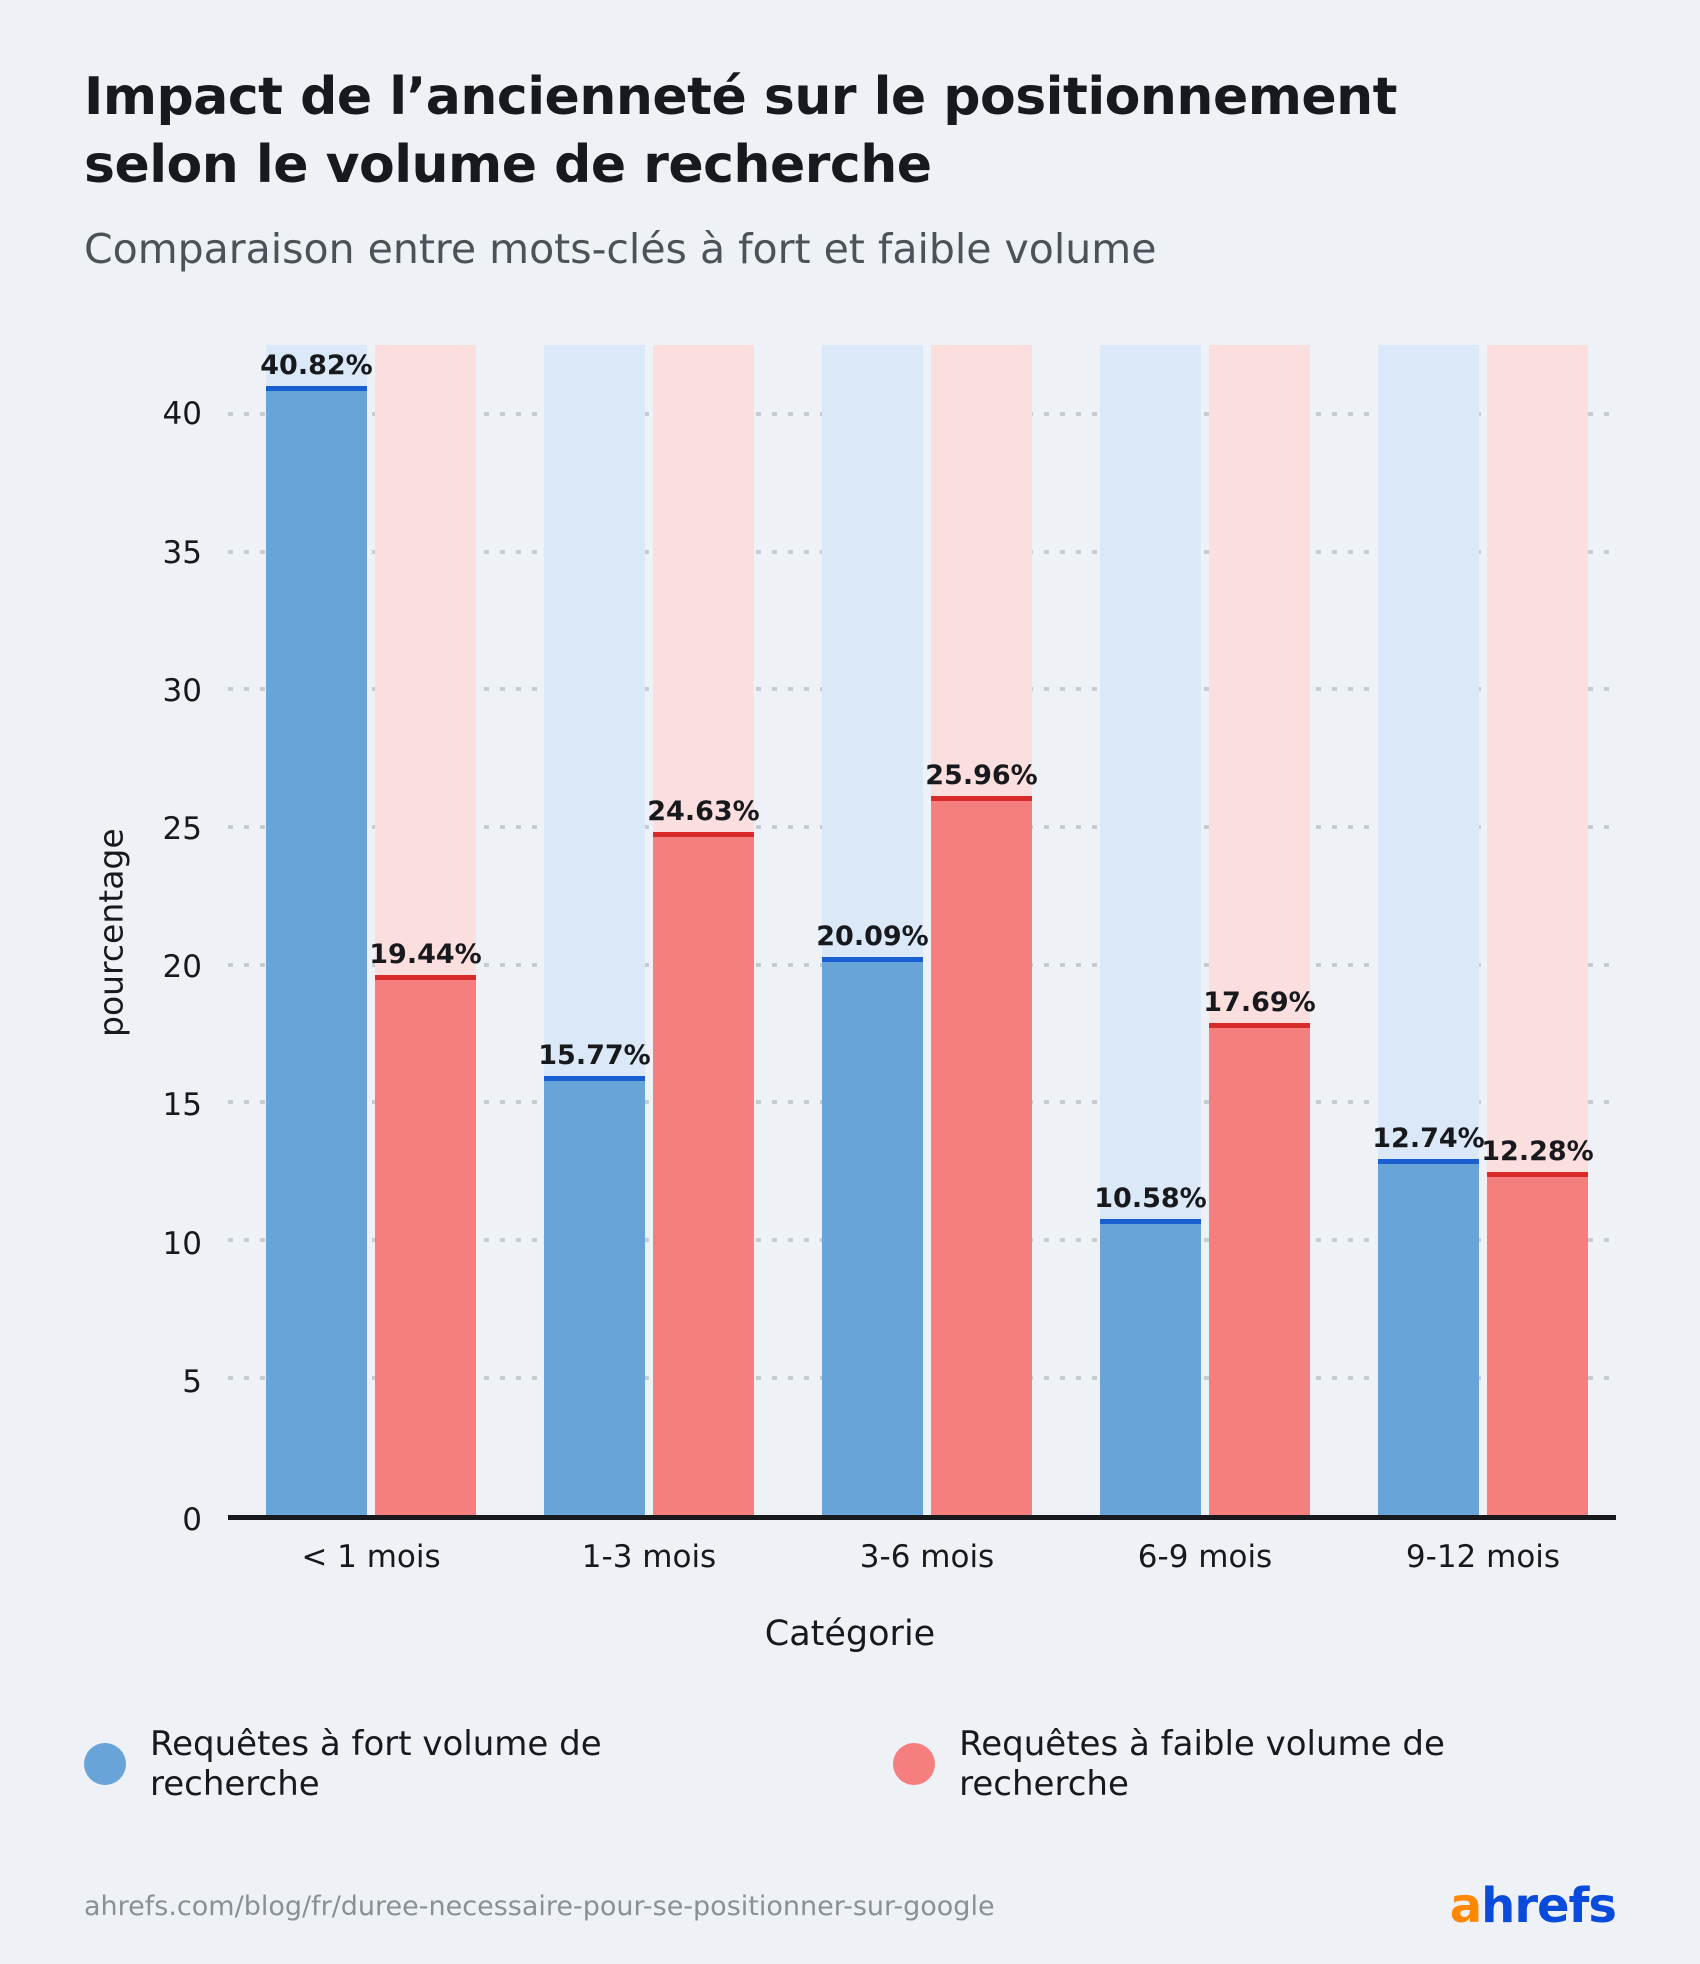 Image resolution: width=1700 pixels, height=1964 pixels. What do you see at coordinates (1483, 1557) in the screenshot?
I see `x-tick-label: 9-12 mois` at bounding box center [1483, 1557].